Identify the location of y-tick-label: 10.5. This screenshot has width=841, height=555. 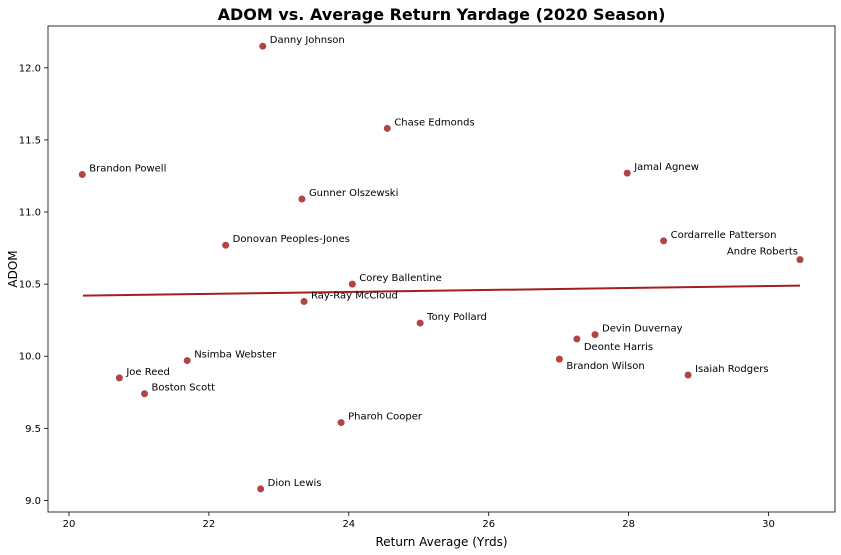
(30, 285).